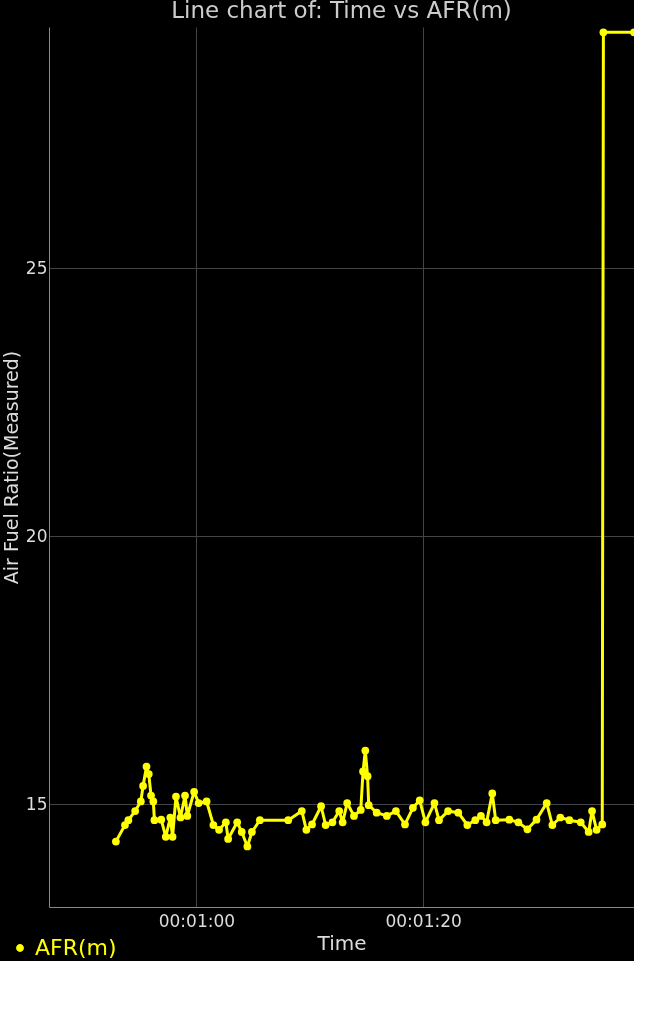  Describe the element at coordinates (76, 947) in the screenshot. I see `legend-label: AFR(m)` at that location.